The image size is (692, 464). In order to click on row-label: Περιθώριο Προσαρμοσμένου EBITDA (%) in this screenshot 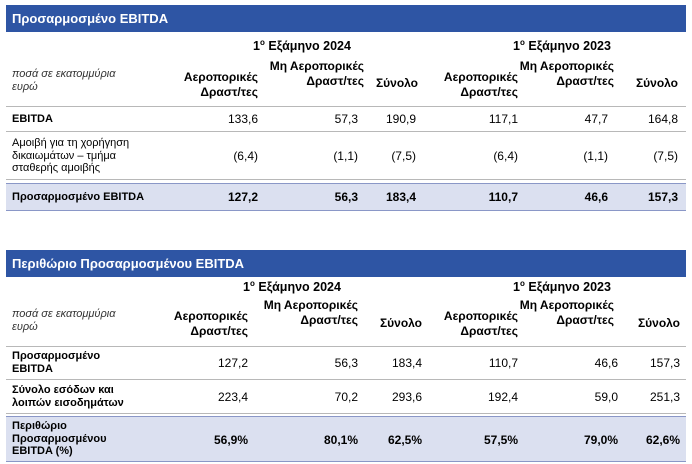, I will do `click(59, 438)`.